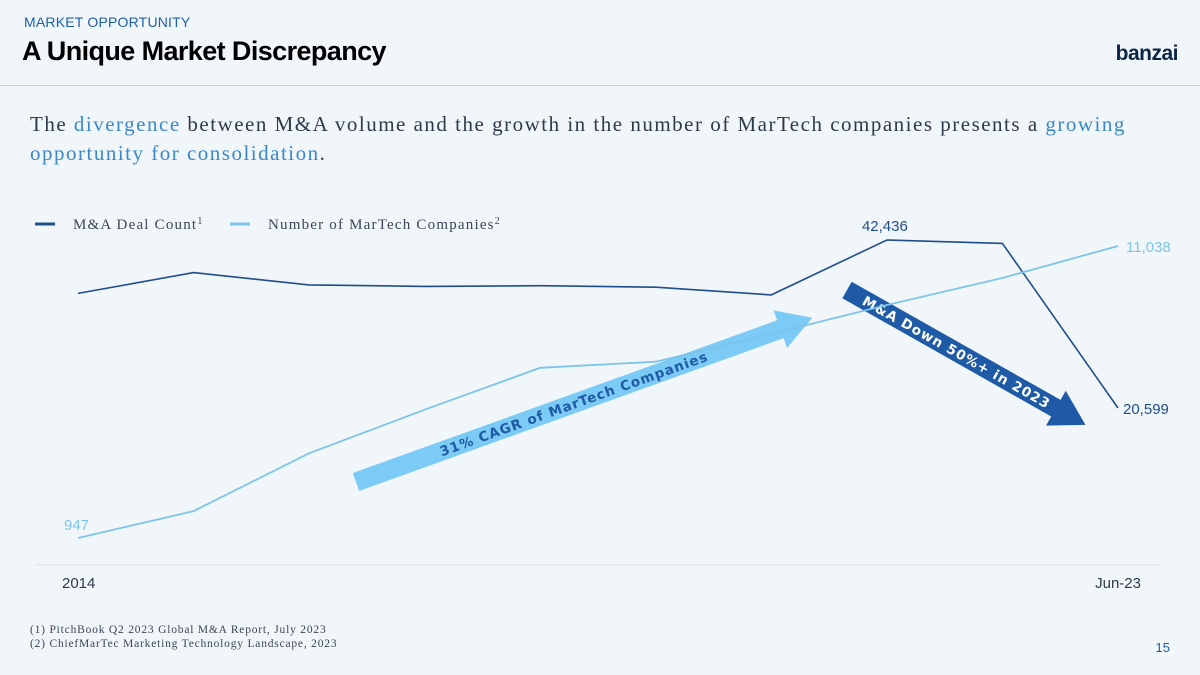 The width and height of the screenshot is (1200, 675). I want to click on section-eyebrow: MARKET OPPORTUNITY, so click(107, 22).